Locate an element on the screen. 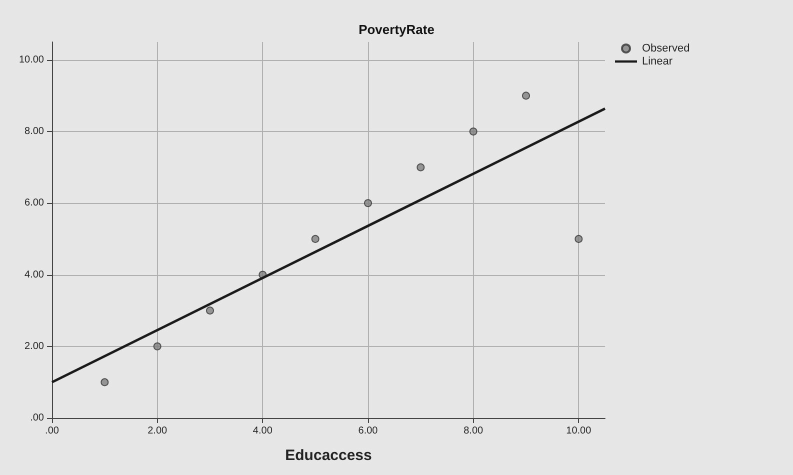 The image size is (793, 475). x-tick-label: 6.00 is located at coordinates (368, 431).